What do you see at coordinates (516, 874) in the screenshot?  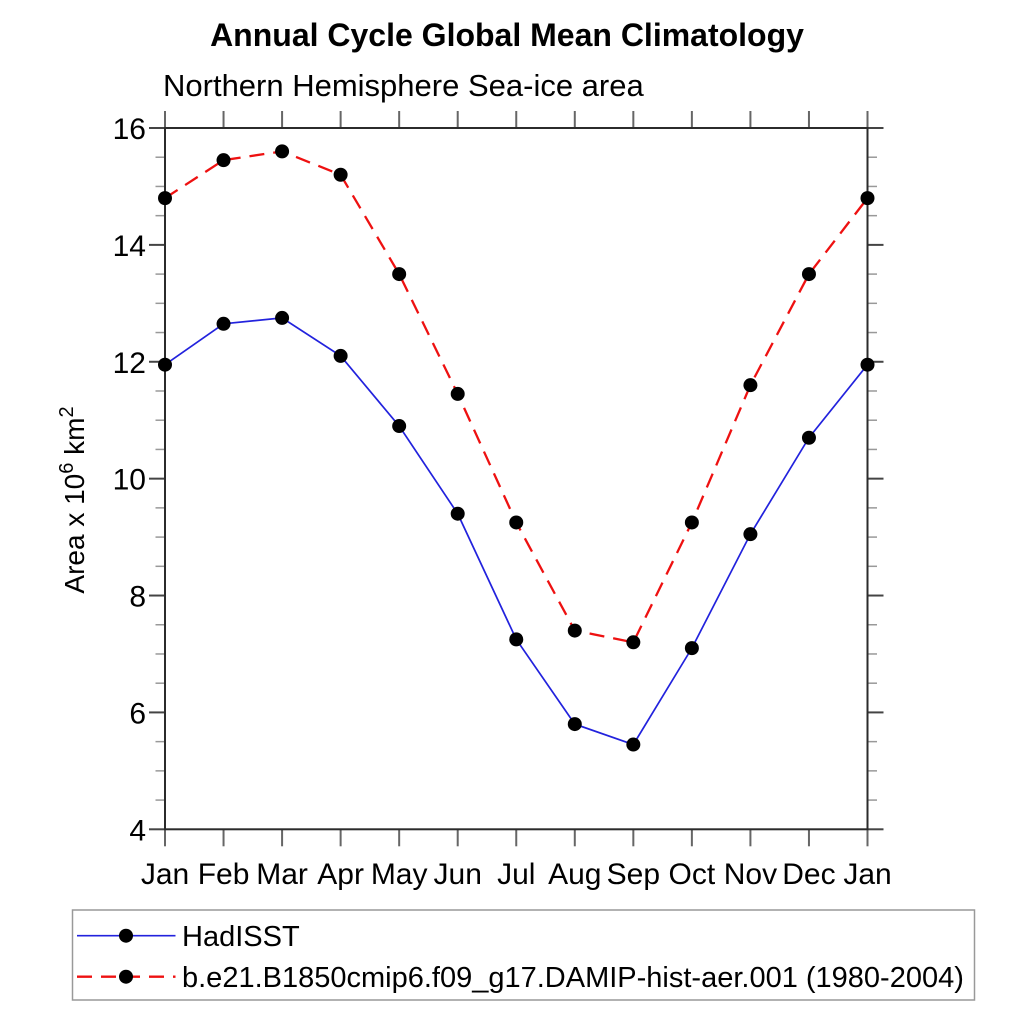 I see `x-tick-label: Jul` at bounding box center [516, 874].